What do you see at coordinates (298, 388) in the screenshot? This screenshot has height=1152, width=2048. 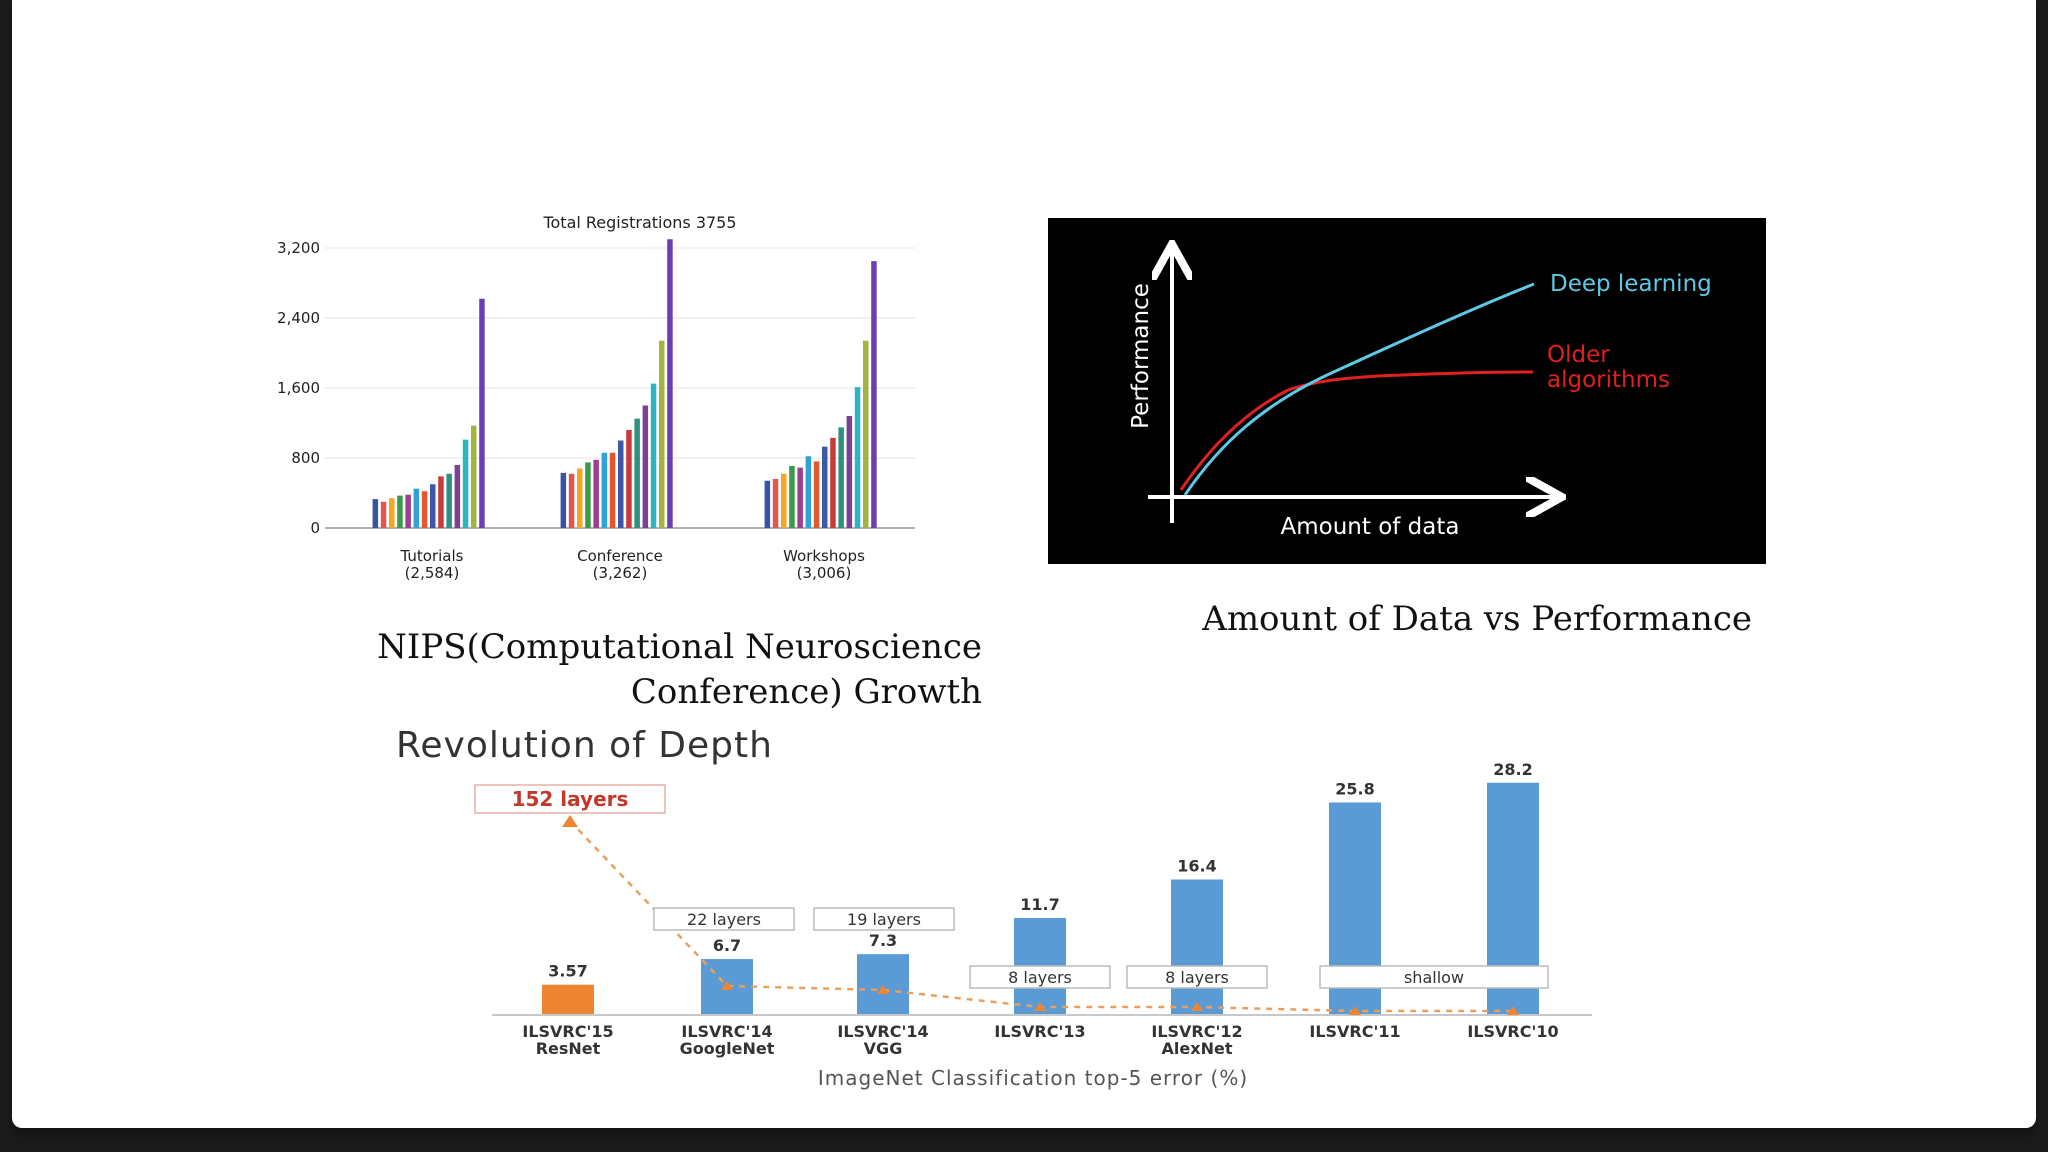 I see `y-tick-label: 1,600` at bounding box center [298, 388].